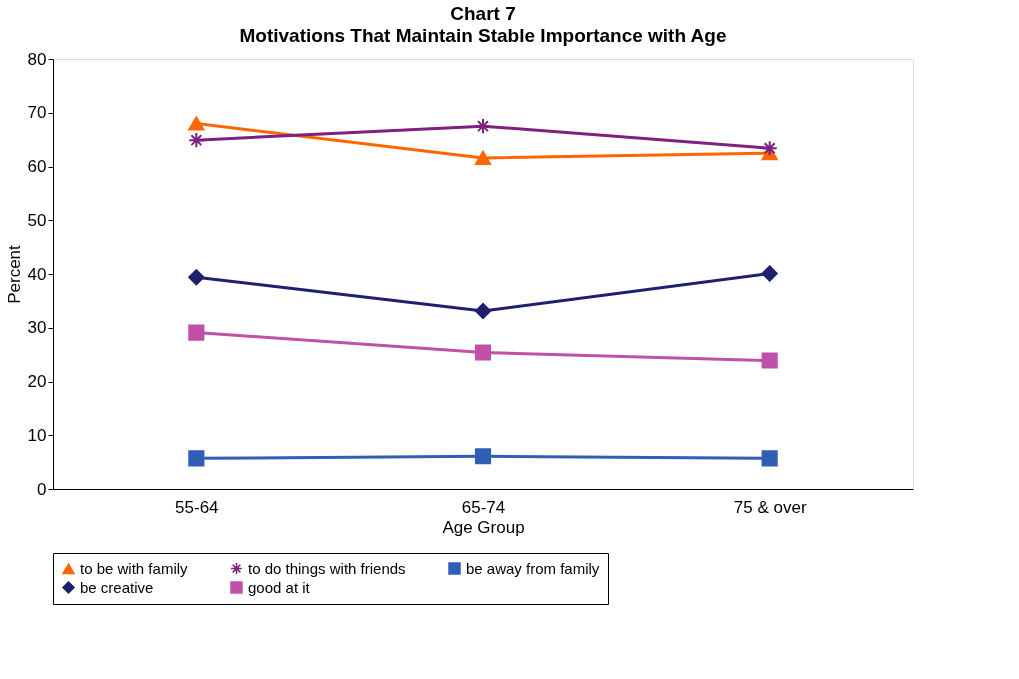 This screenshot has height=679, width=1019. What do you see at coordinates (483, 13) in the screenshot?
I see `chart-title: Chart 7` at bounding box center [483, 13].